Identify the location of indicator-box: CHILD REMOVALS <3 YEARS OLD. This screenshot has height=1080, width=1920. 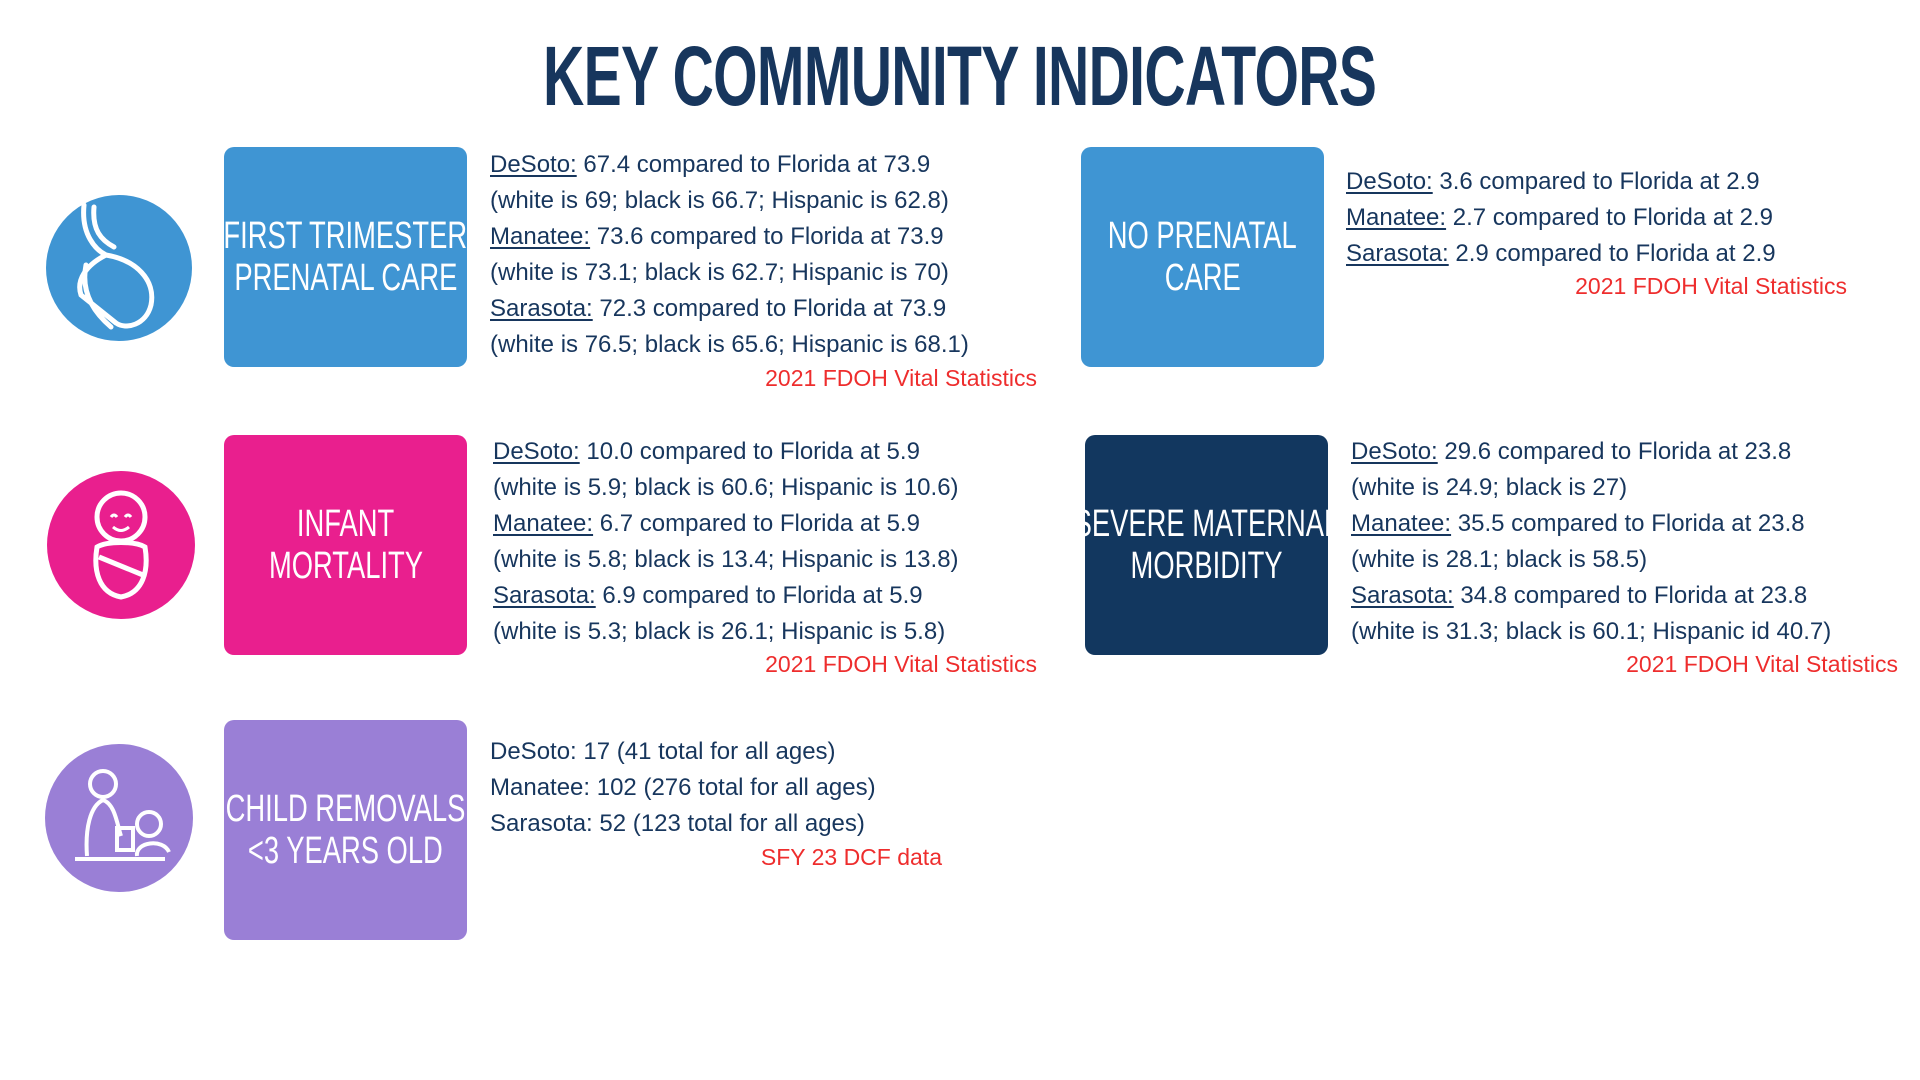
(345, 830).